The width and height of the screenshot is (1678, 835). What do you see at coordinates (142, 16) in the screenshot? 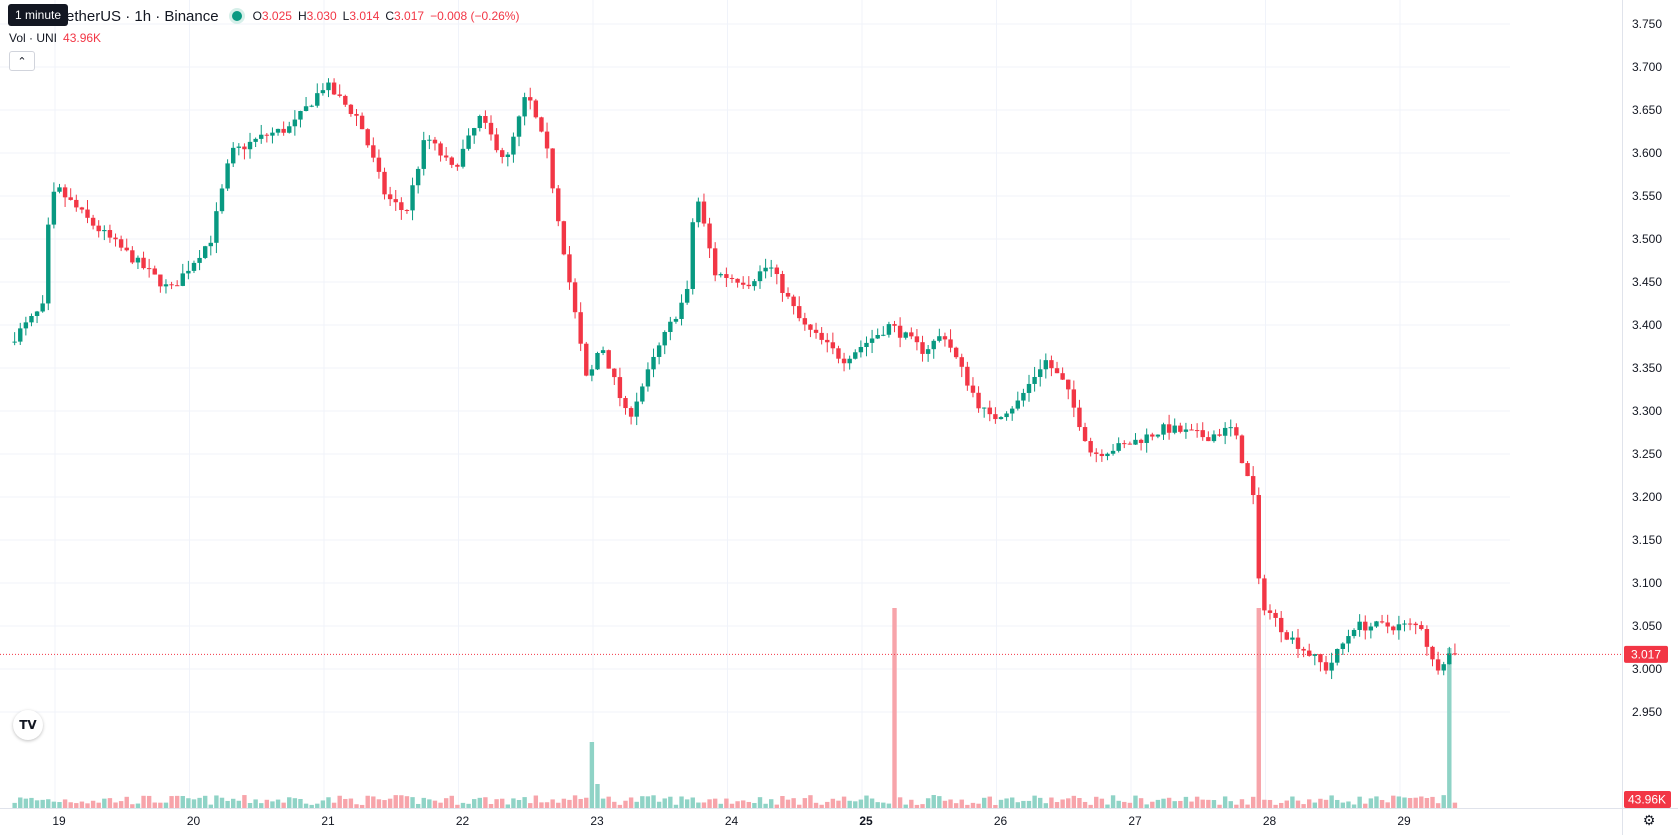
I see `symbol-title: etherUS · 1h · Binance` at bounding box center [142, 16].